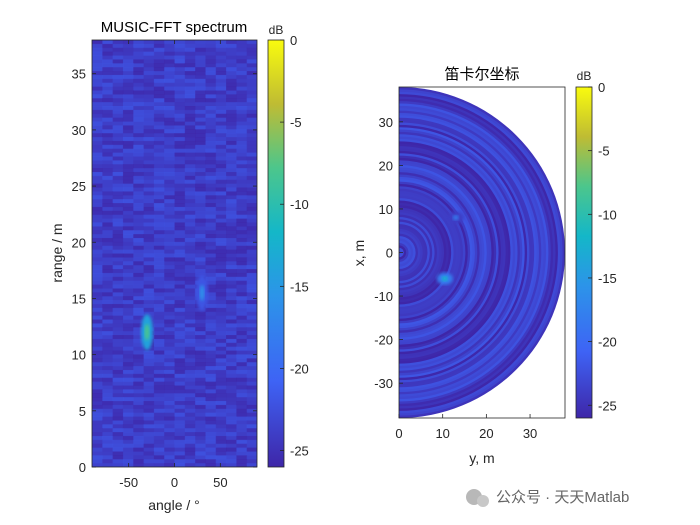  What do you see at coordinates (584, 252) in the screenshot?
I see `chart-2-colorbar` at bounding box center [584, 252].